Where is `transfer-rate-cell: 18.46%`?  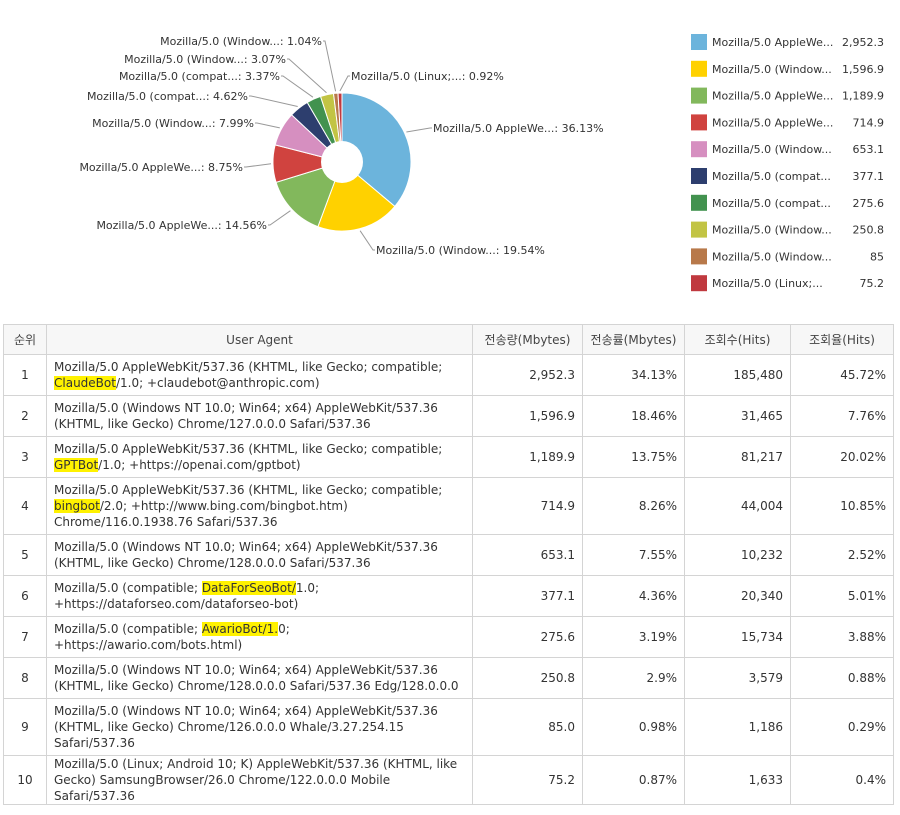
transfer-rate-cell: 18.46% is located at coordinates (633, 416).